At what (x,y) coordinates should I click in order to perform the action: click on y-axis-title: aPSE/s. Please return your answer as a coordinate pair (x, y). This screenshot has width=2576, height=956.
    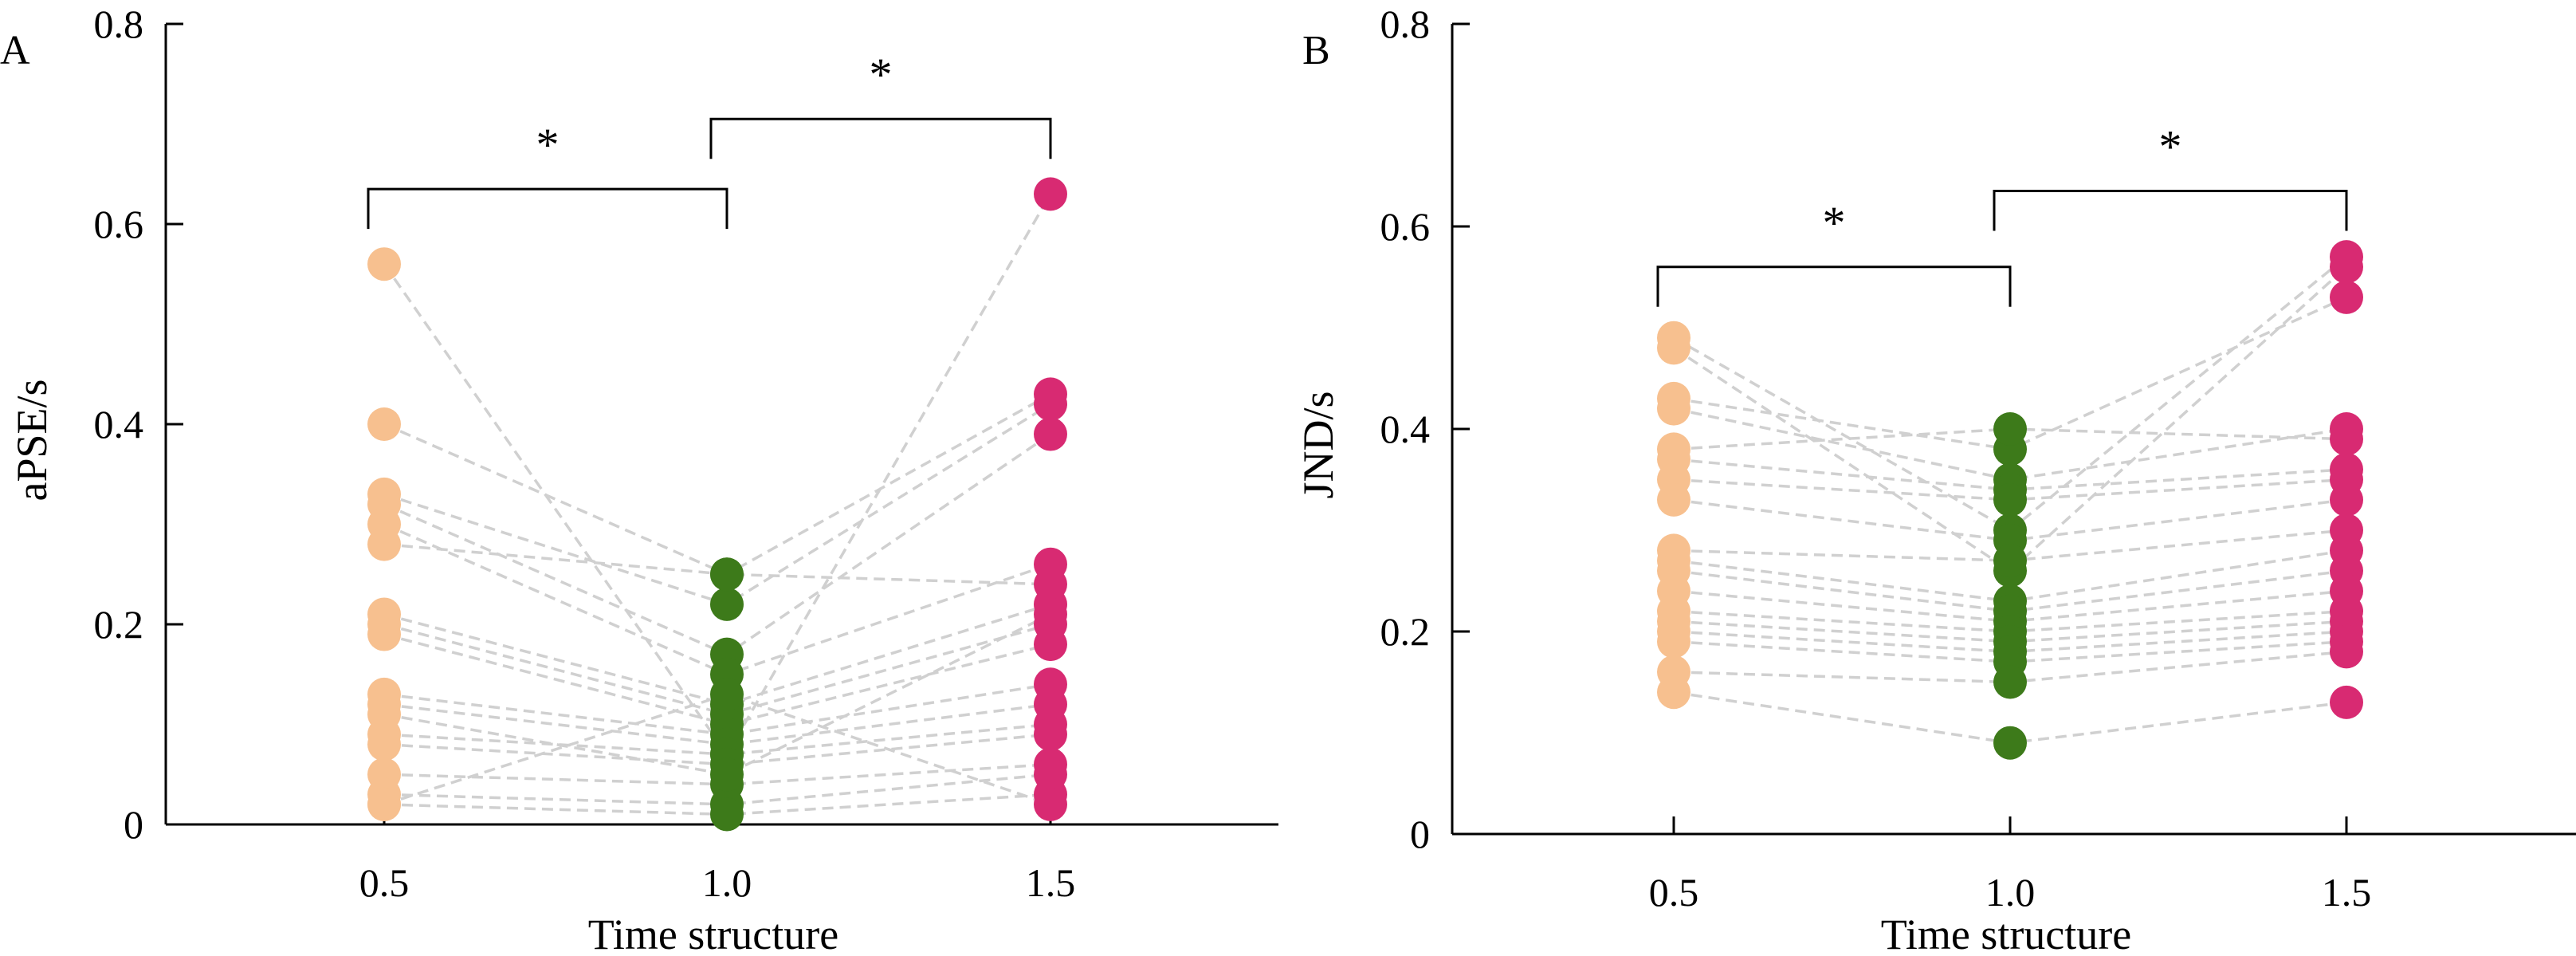
    Looking at the image, I should click on (32, 440).